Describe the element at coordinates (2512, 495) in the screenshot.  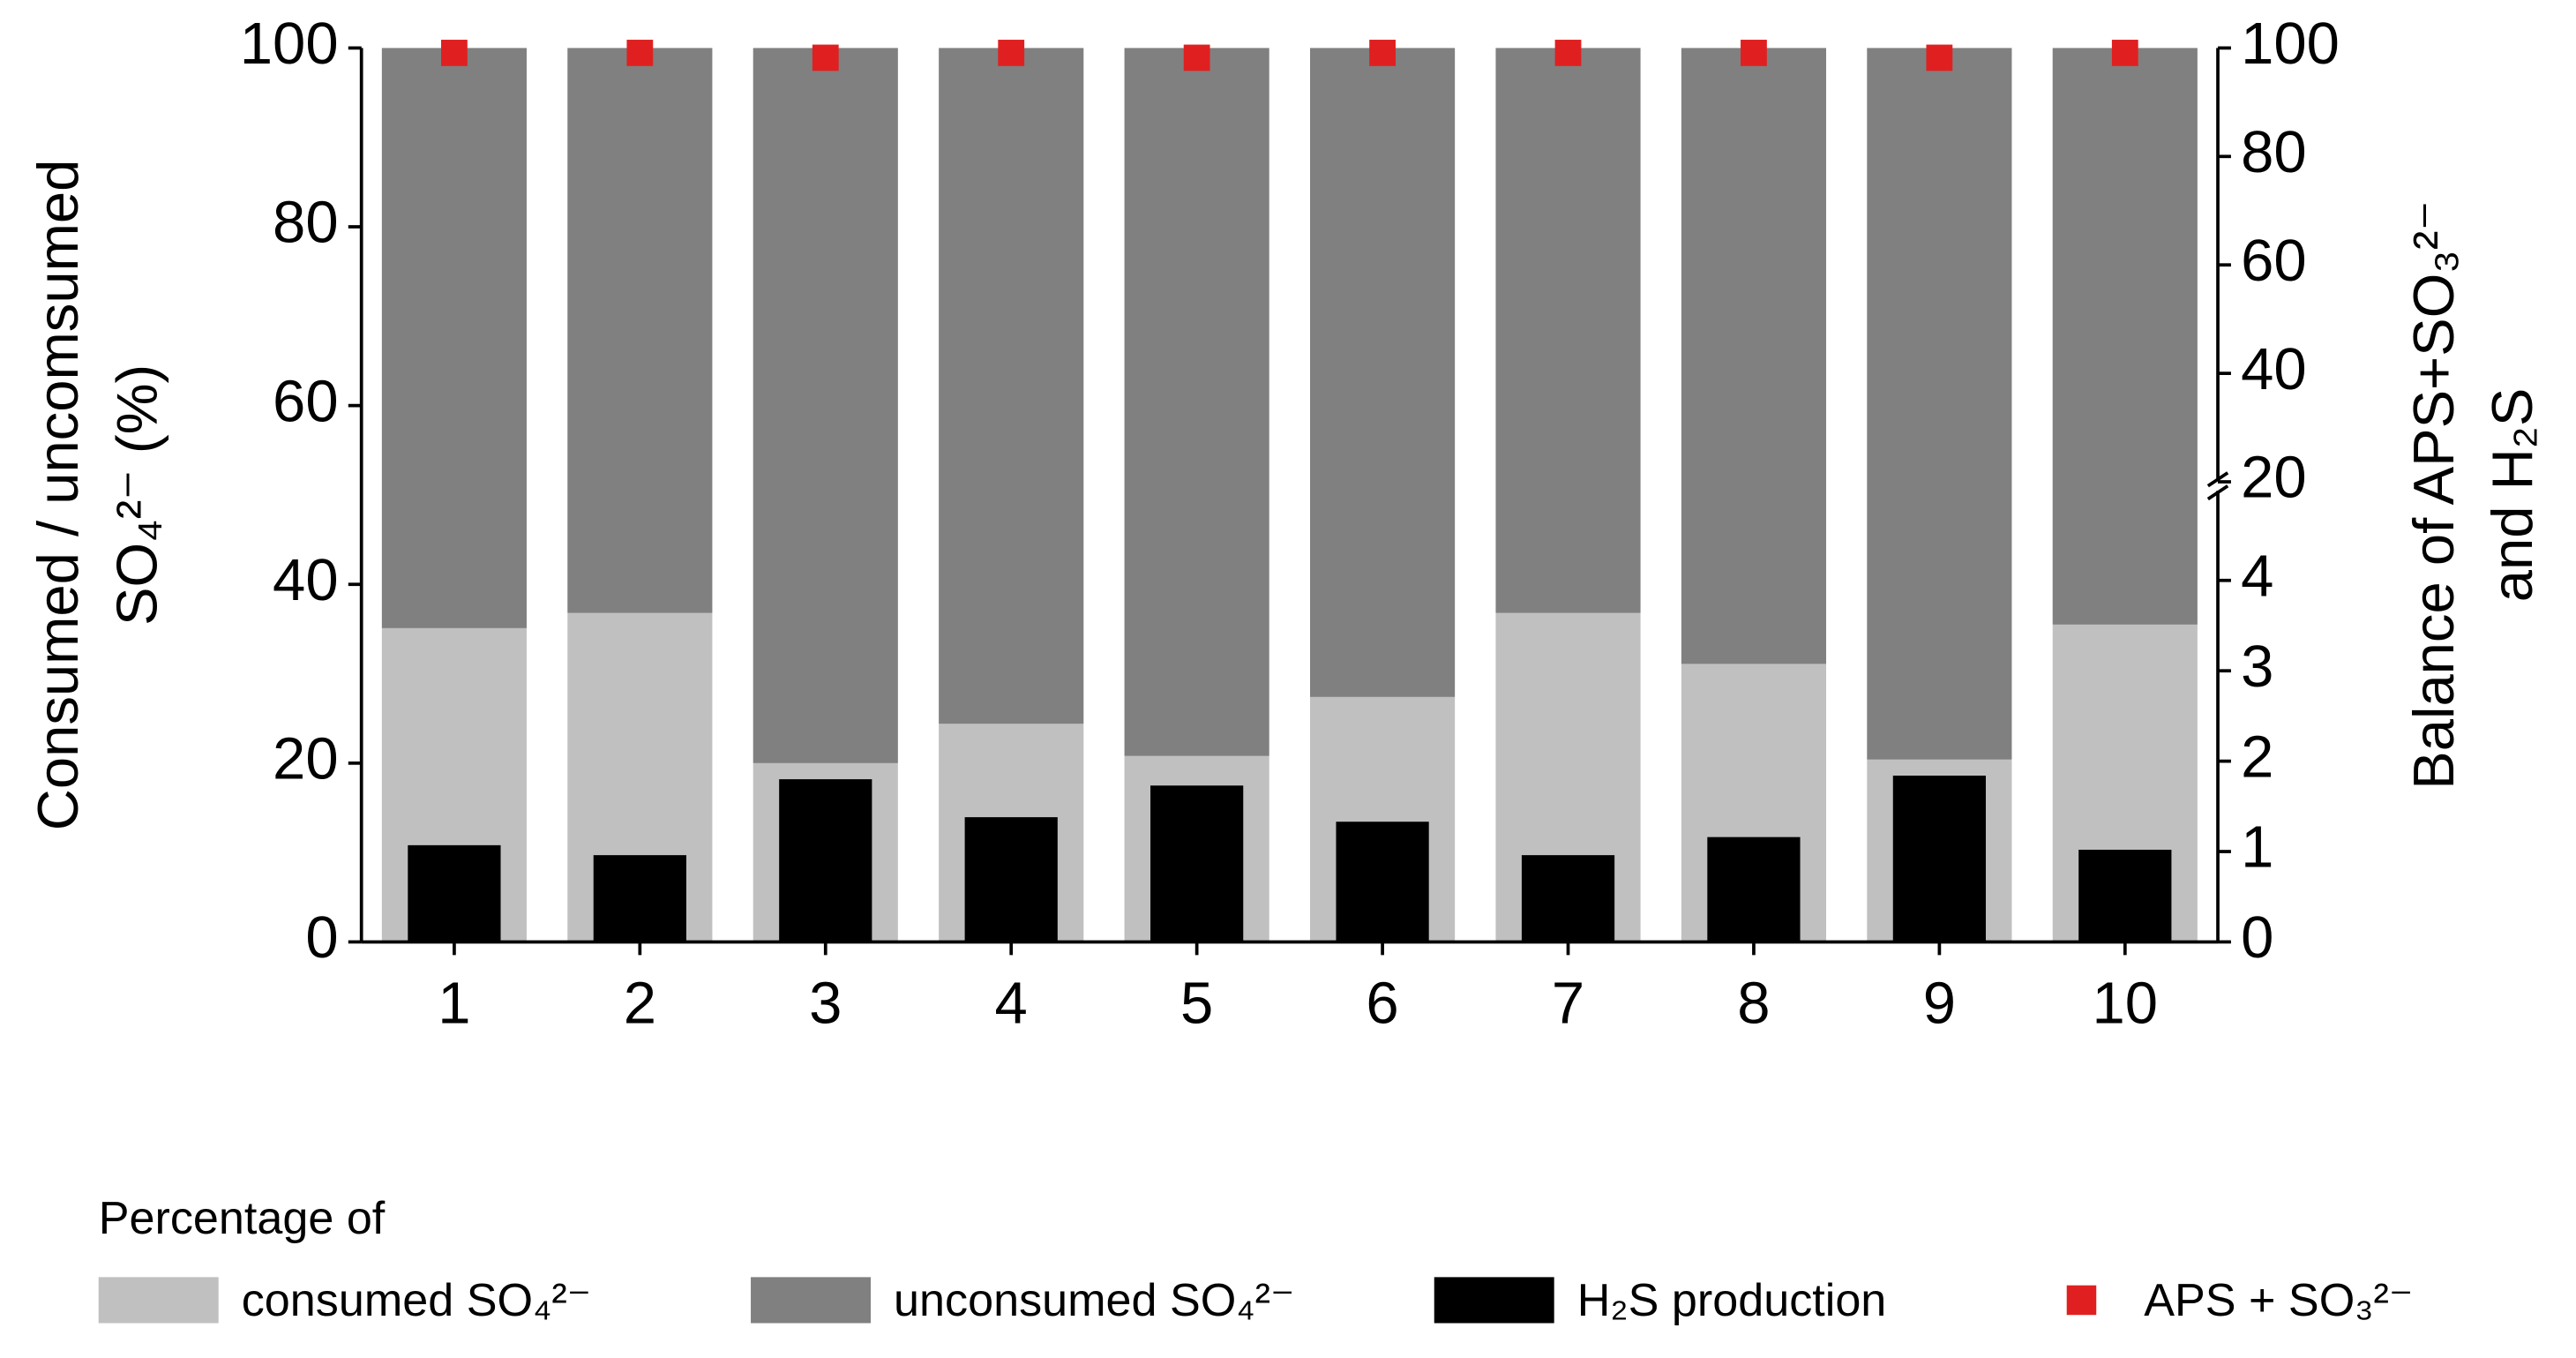
I see `y2-axis-label: and H₂S` at that location.